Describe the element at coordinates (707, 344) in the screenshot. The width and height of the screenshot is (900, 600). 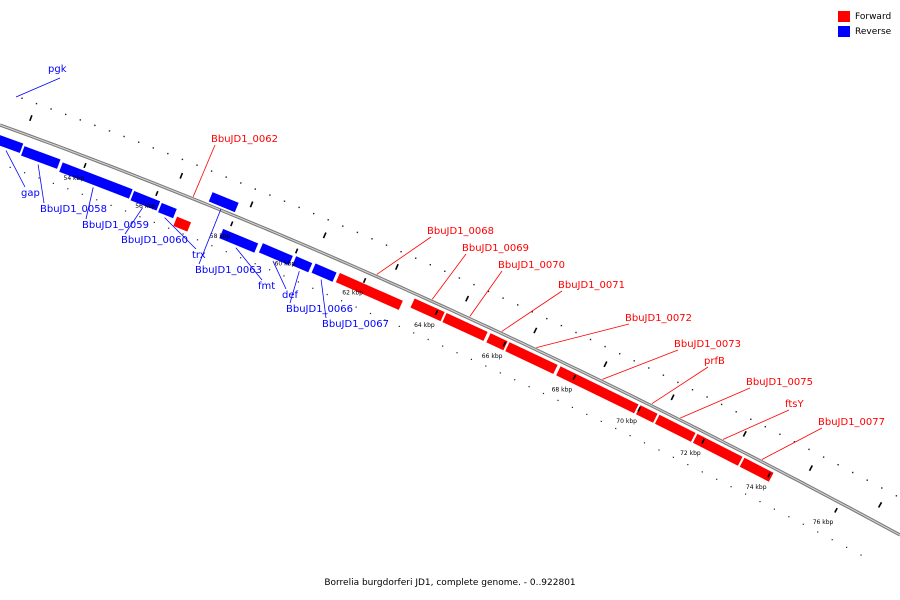
I see `gene-label-BbuJD1_0073: BbuJD1_0073` at that location.